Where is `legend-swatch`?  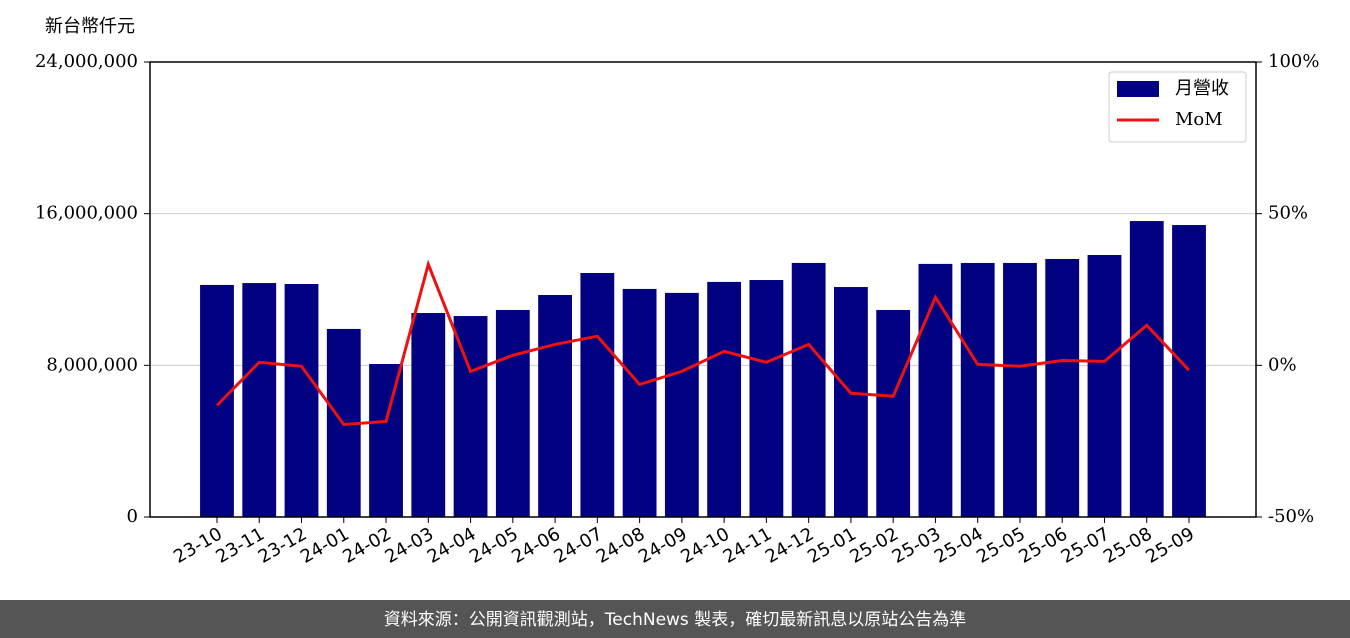
legend-swatch is located at coordinates (1138, 89).